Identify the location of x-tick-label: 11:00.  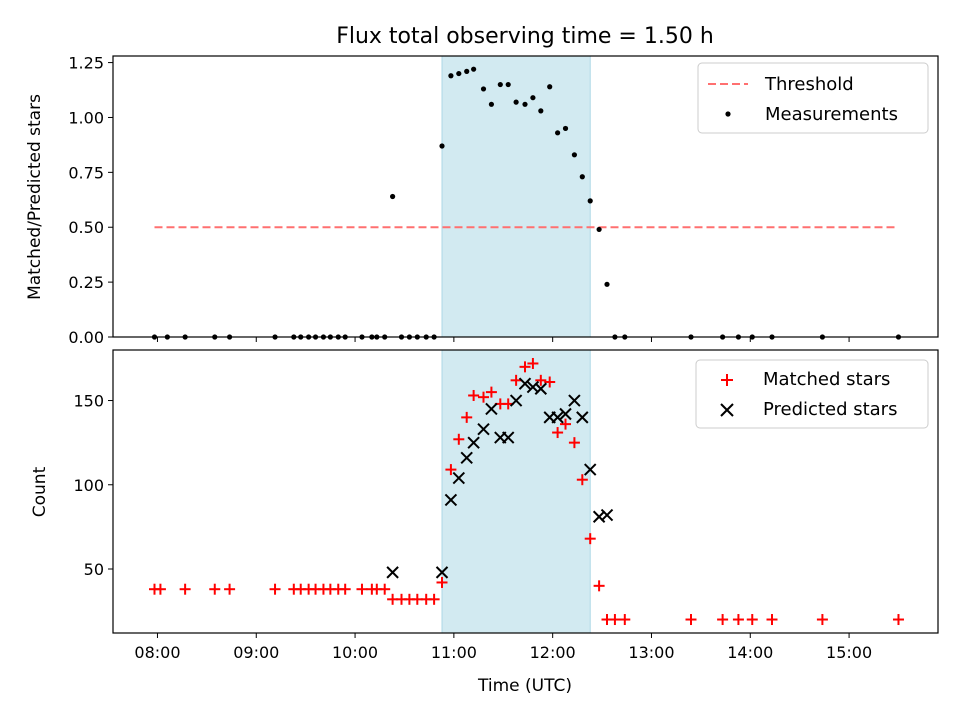
(454, 652).